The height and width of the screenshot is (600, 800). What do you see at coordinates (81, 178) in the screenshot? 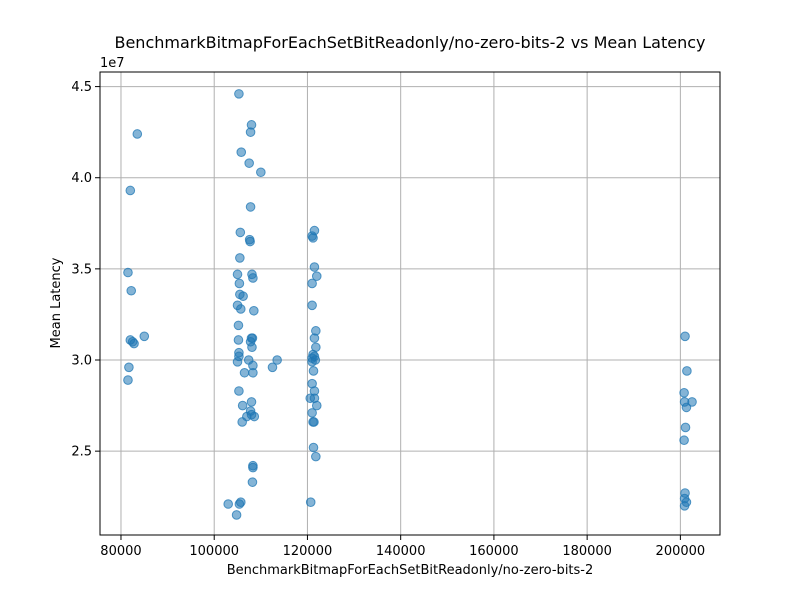
I see `y-tick-label: 4.0` at bounding box center [81, 178].